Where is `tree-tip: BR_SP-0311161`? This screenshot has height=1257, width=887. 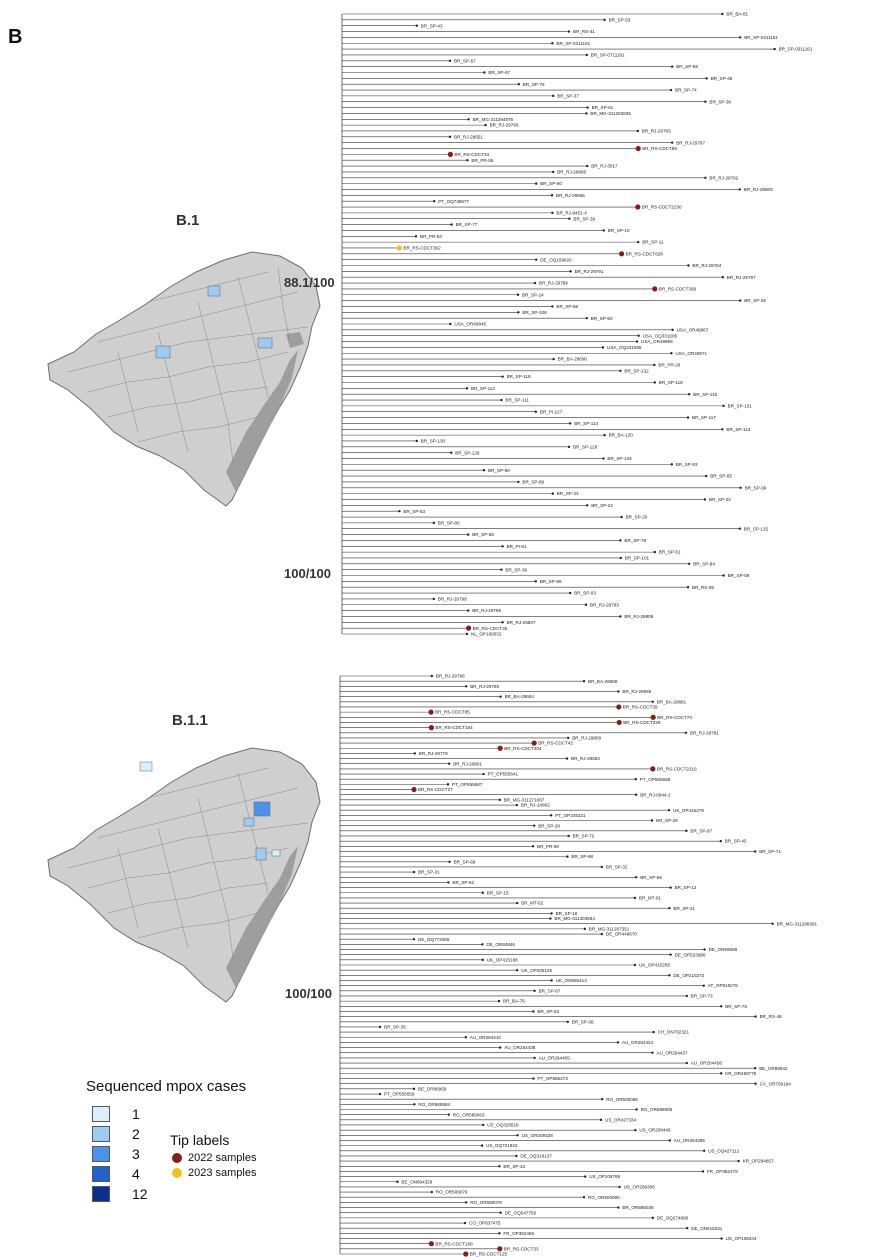
tree-tip: BR_SP-0311161 is located at coordinates (560, 37).